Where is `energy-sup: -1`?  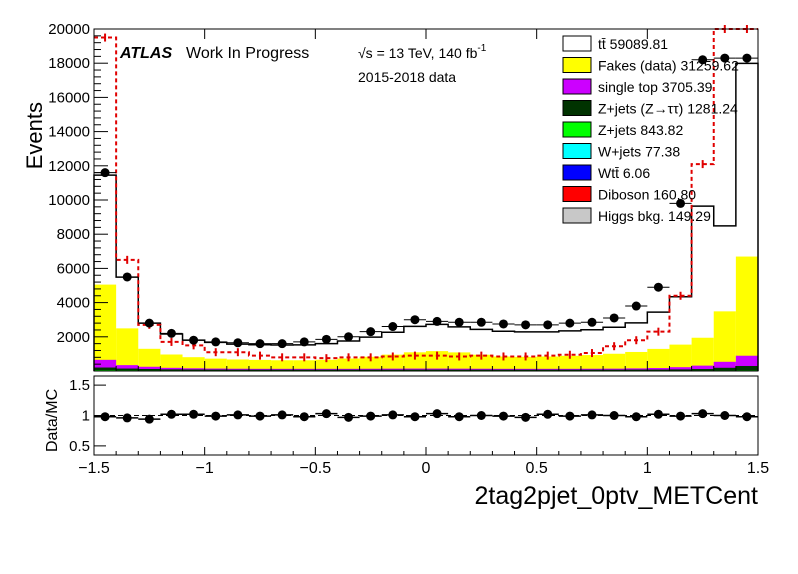 energy-sup: -1 is located at coordinates (481, 48).